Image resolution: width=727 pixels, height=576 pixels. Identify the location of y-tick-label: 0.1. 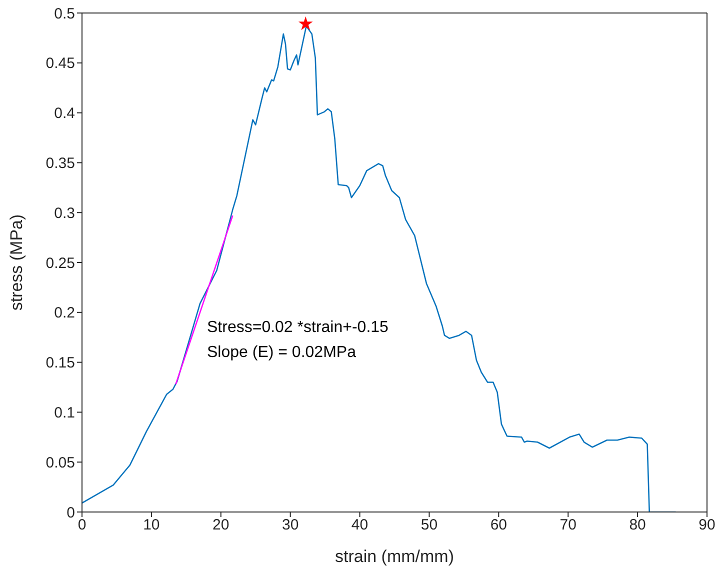
(64, 413).